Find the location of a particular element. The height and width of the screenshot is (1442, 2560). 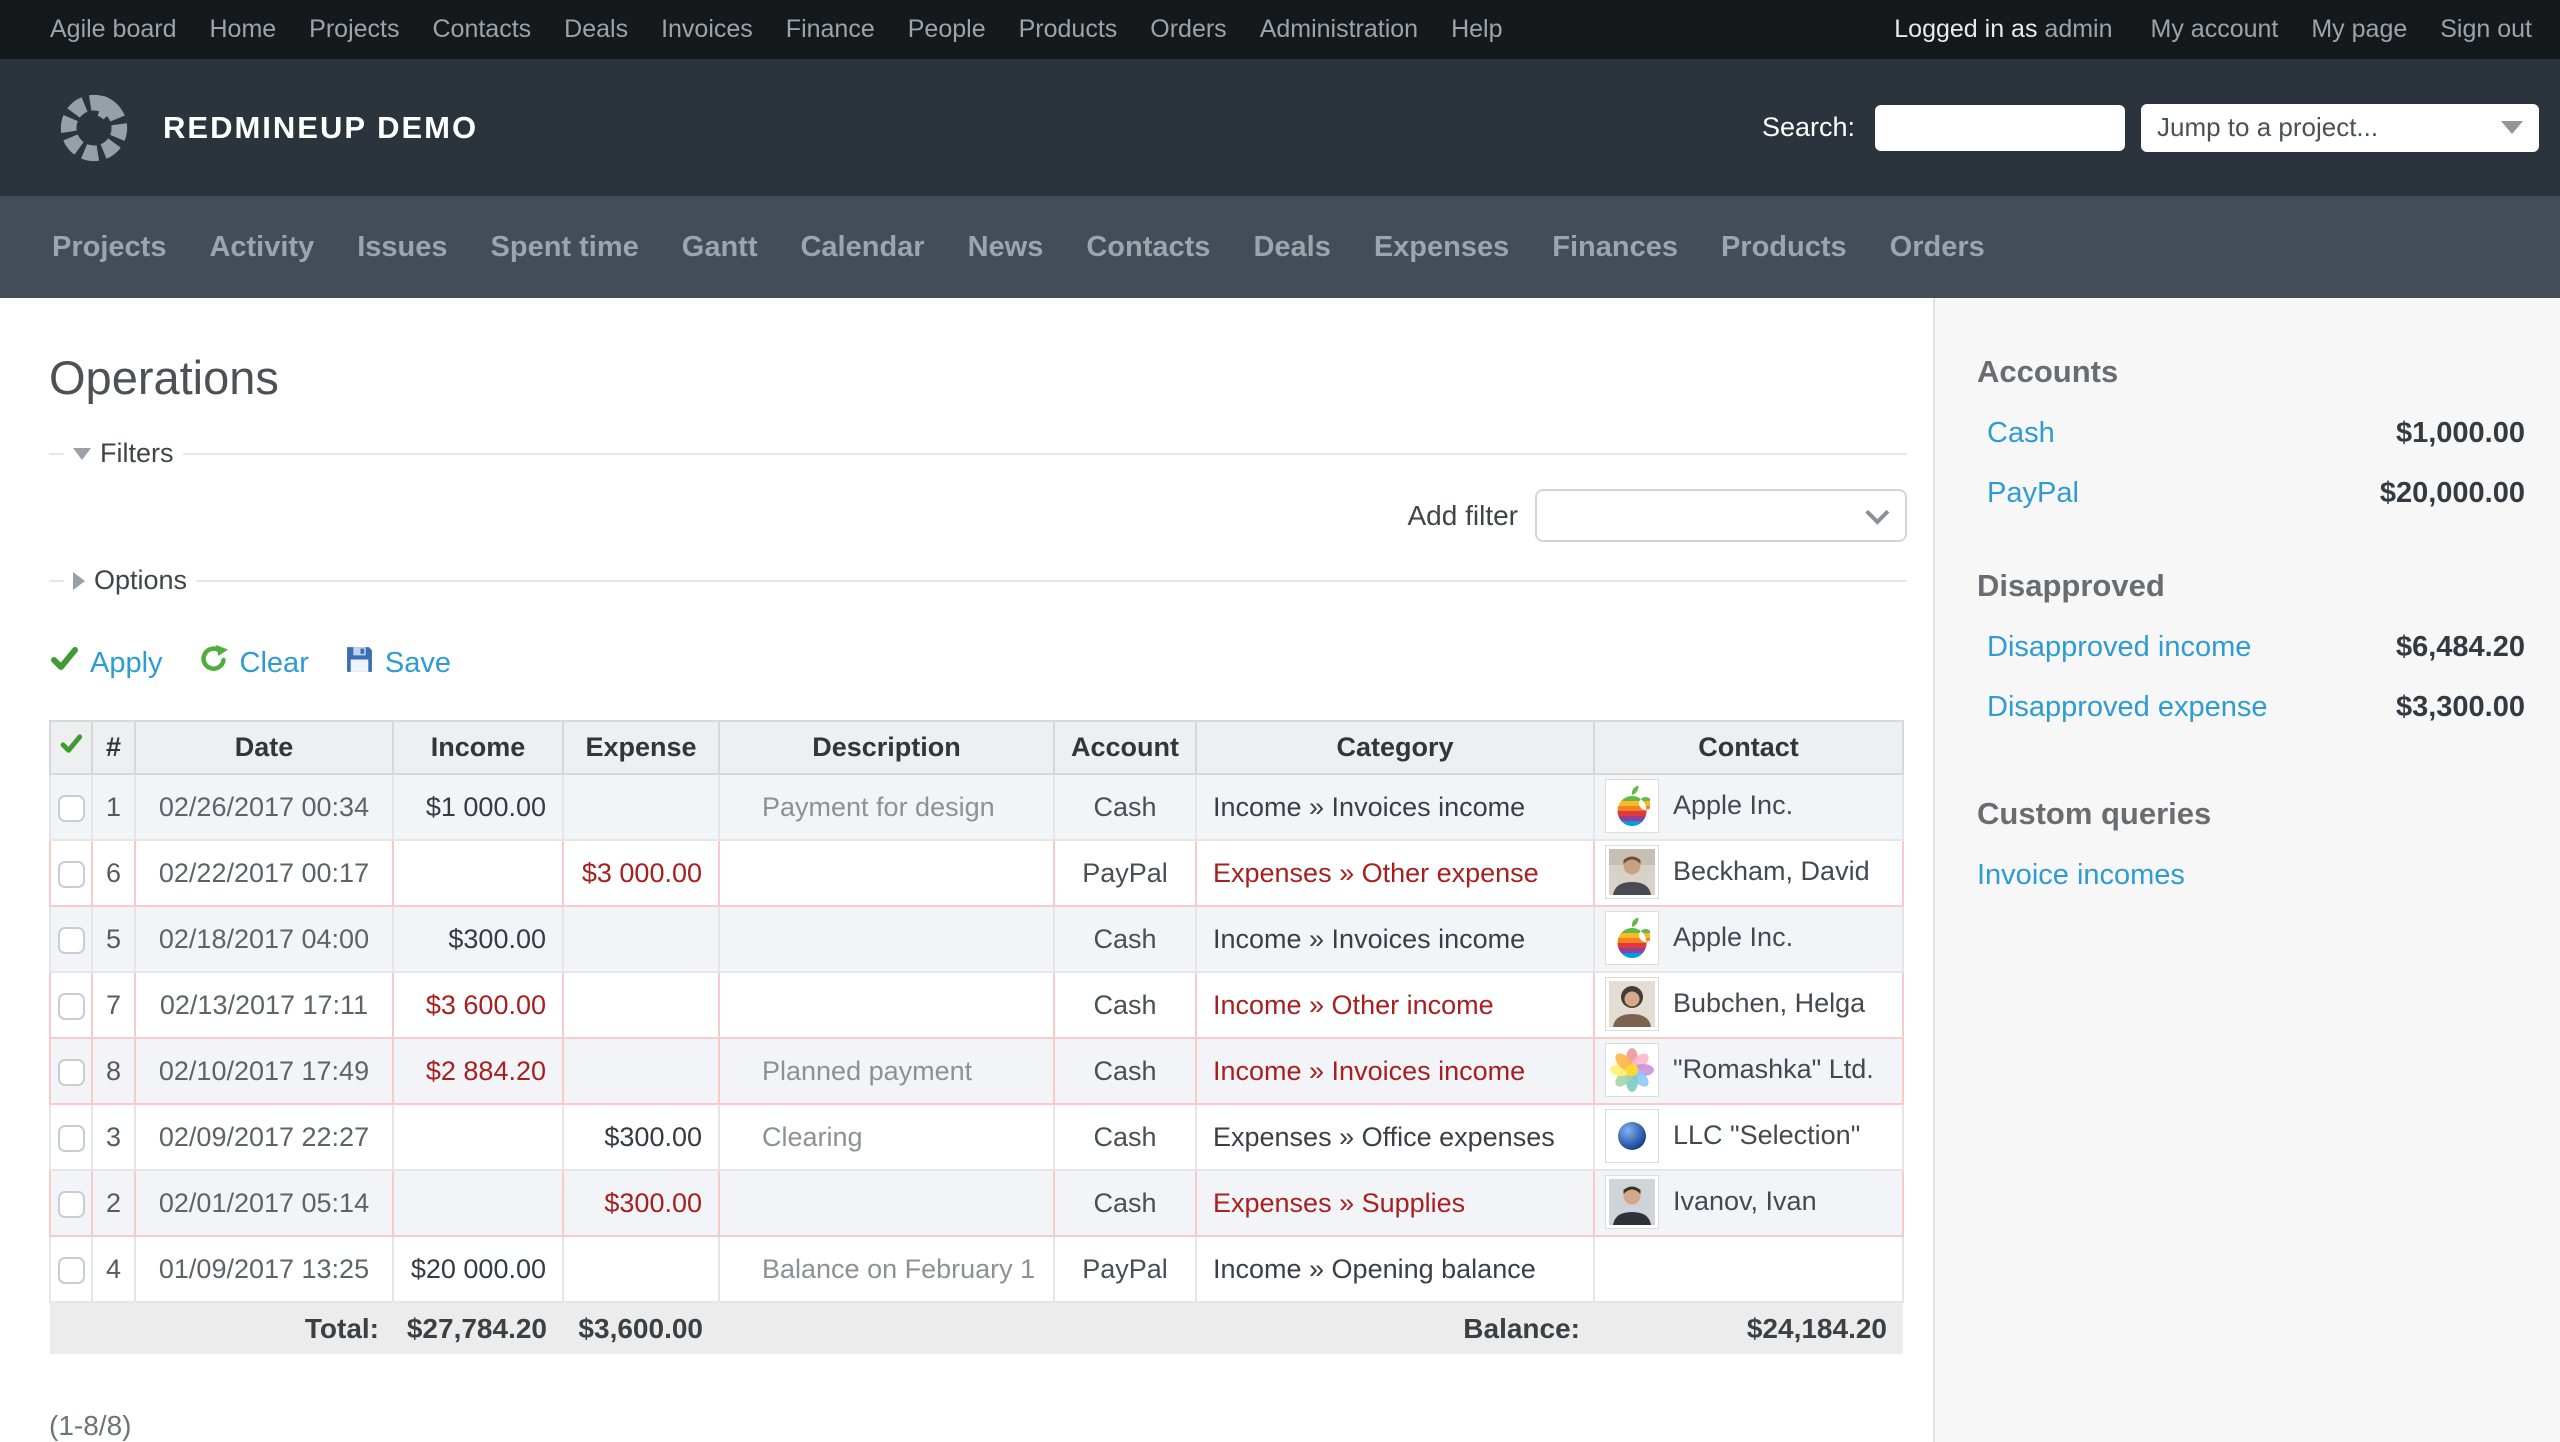

column-header-description: Description is located at coordinates (886, 747).